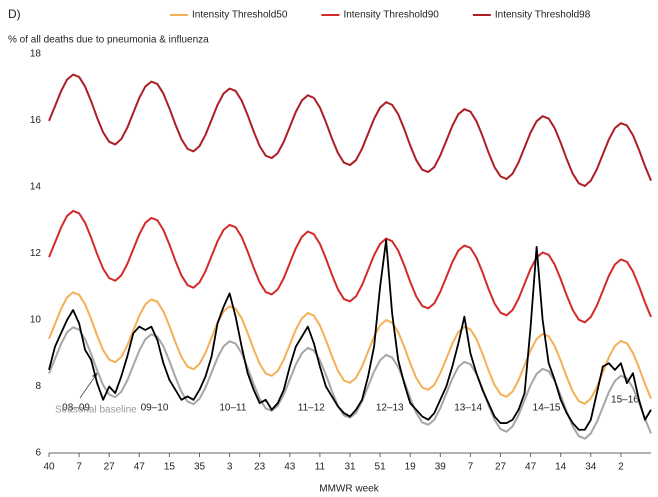 This screenshot has height=497, width=658. Describe the element at coordinates (36, 253) in the screenshot. I see `y-tick-label: 12` at that location.